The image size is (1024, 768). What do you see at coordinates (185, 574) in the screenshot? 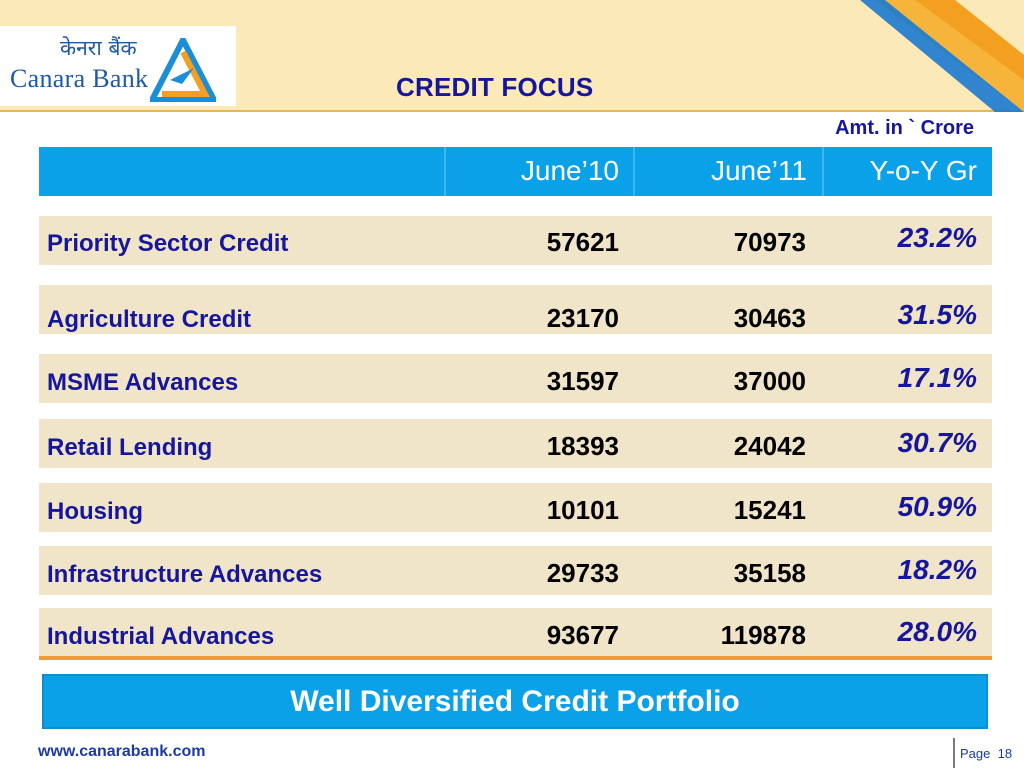
I see `row-label: Infrastructure Advances` at bounding box center [185, 574].